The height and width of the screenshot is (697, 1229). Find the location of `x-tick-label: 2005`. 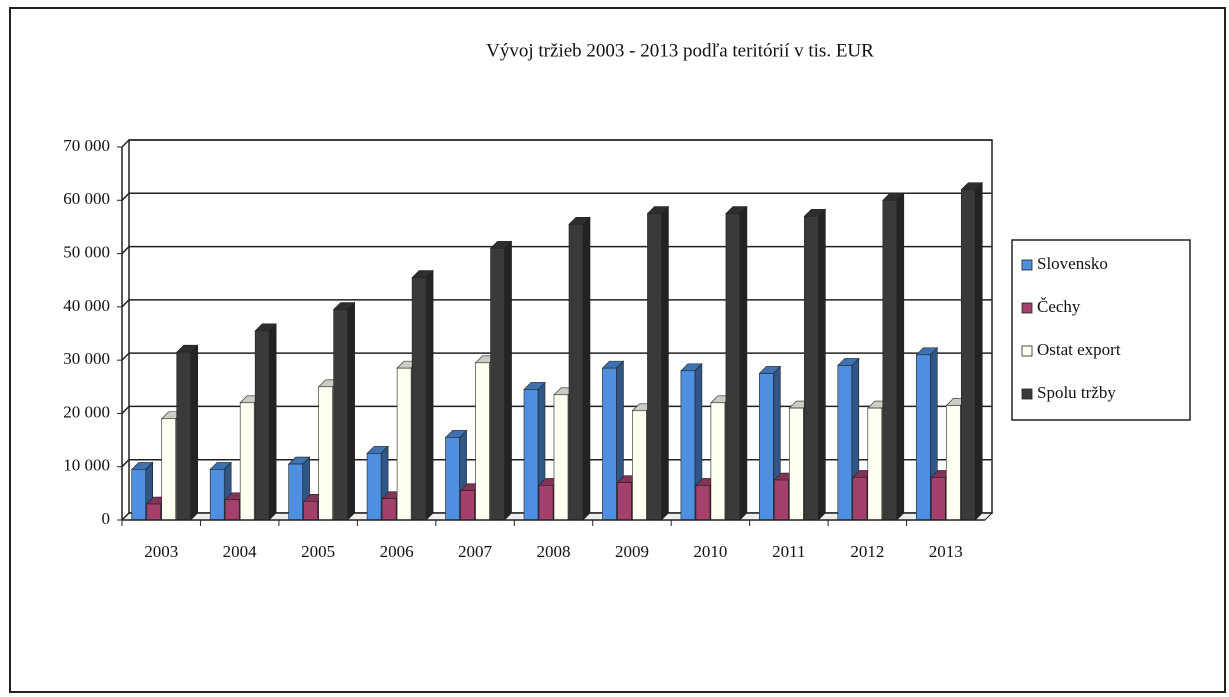

x-tick-label: 2005 is located at coordinates (318, 551).